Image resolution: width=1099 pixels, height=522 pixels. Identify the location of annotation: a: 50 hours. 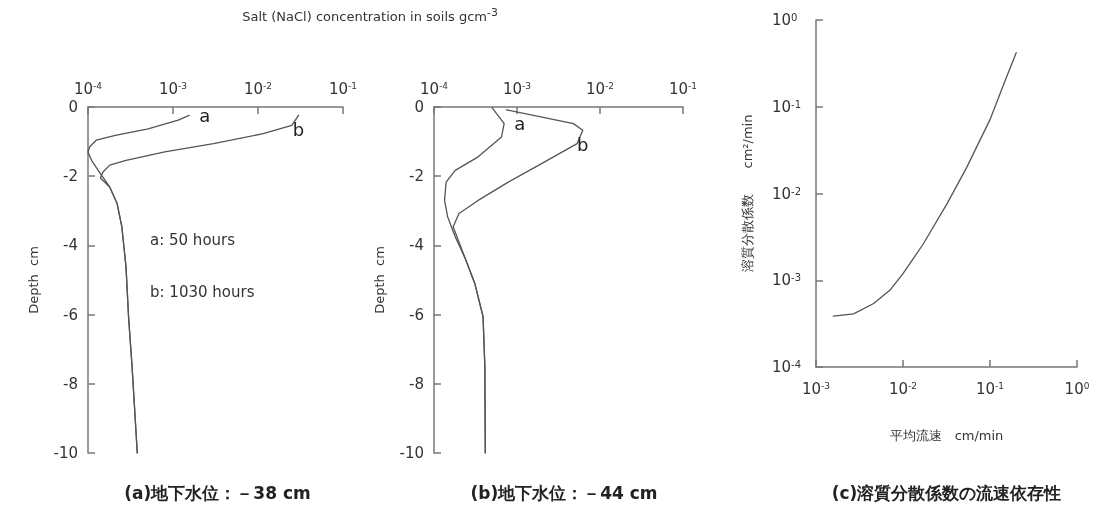
(193, 239).